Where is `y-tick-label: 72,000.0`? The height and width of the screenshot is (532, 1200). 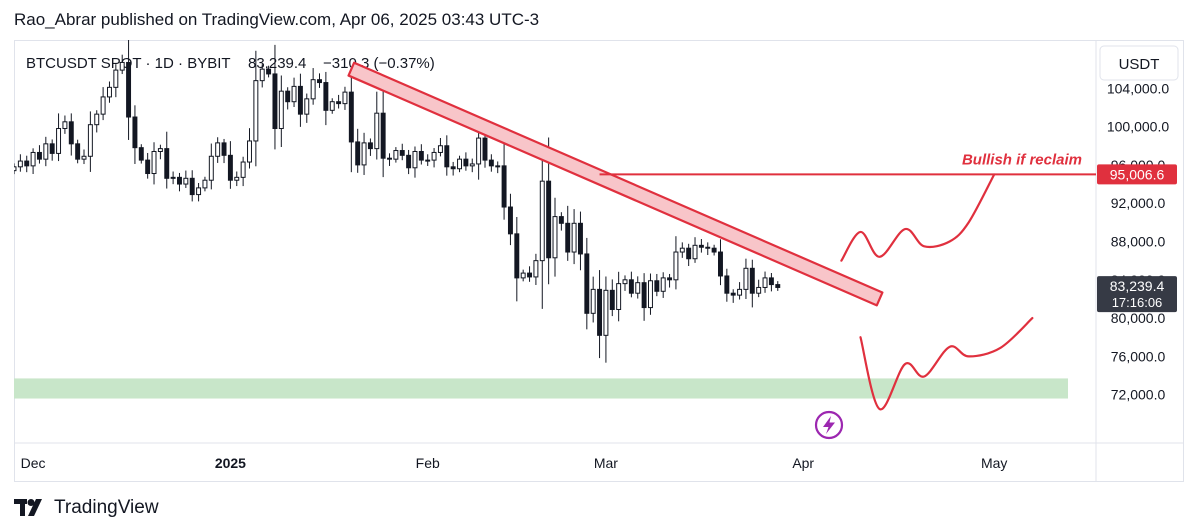
y-tick-label: 72,000.0 is located at coordinates (1138, 395).